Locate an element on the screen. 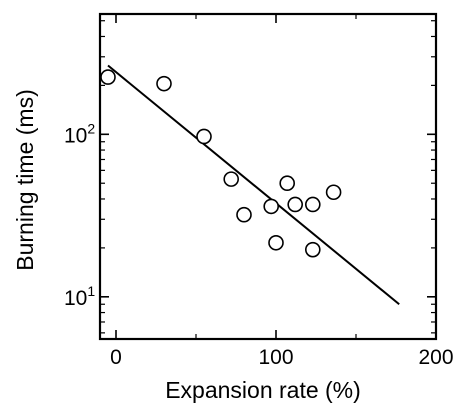  x-tick-label: 200 is located at coordinates (435, 357).